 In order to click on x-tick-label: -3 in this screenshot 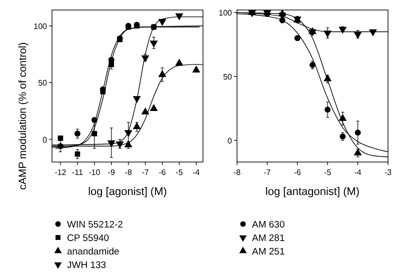, I will do `click(388, 172)`.